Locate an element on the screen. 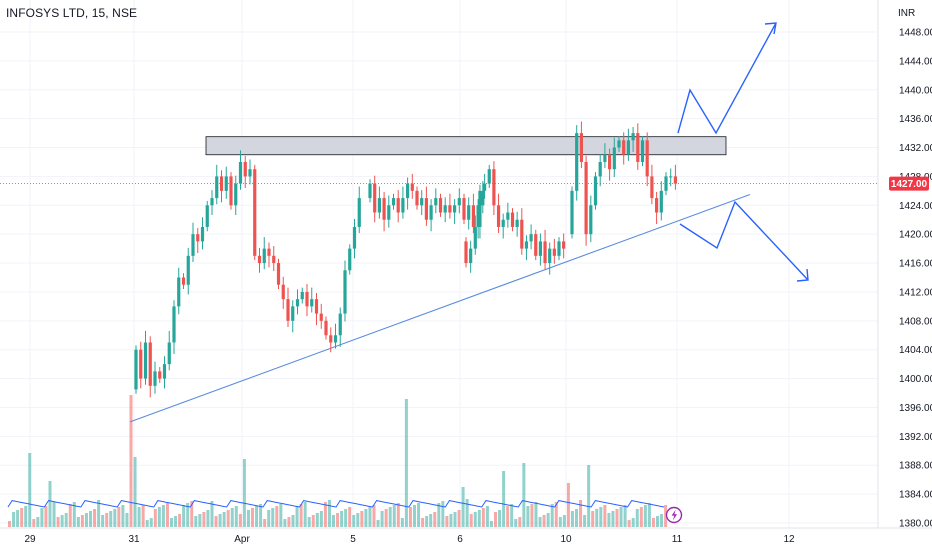  y-tick-label: 1448.00 is located at coordinates (915, 33).